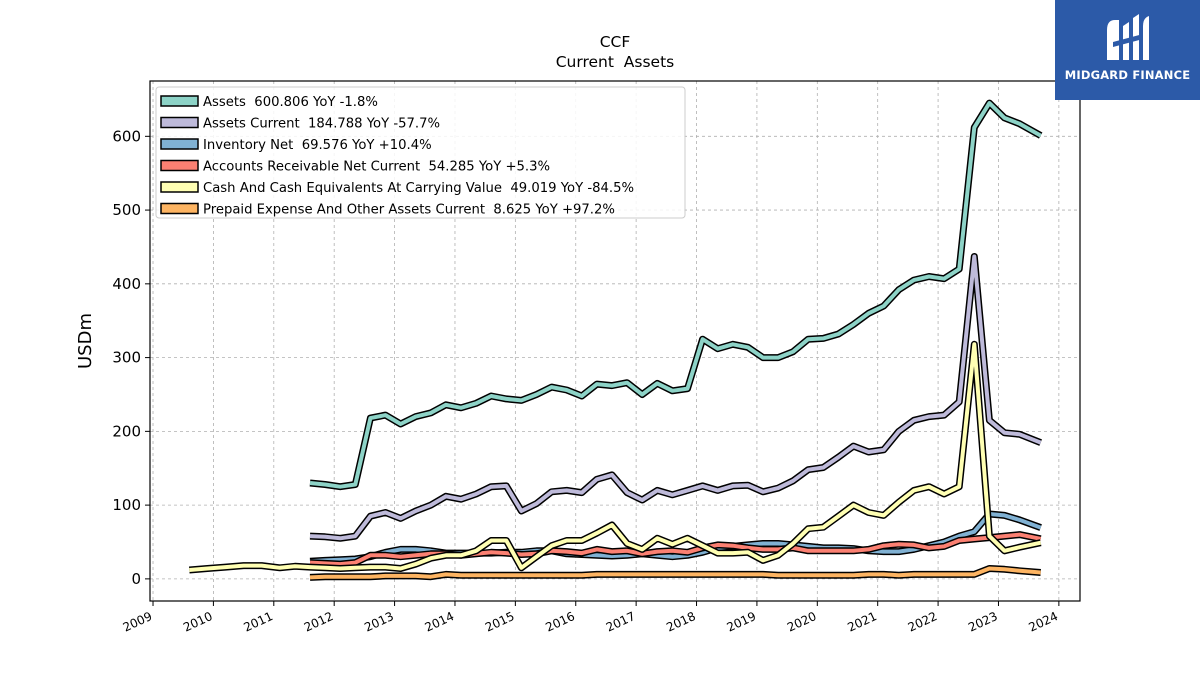 Image resolution: width=1200 pixels, height=675 pixels. Describe the element at coordinates (1044, 622) in the screenshot. I see `x-tick-label: 2024` at that location.